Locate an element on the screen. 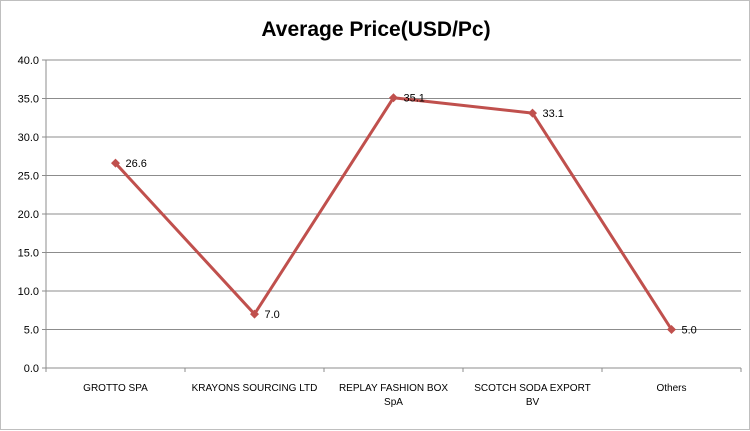 The image size is (750, 431). y-tick-label: 30.0 is located at coordinates (28, 138).